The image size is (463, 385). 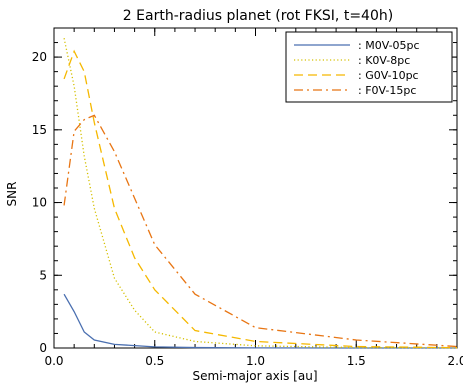 What do you see at coordinates (255, 376) in the screenshot?
I see `x-axis-label: Semi-major axis [au]` at bounding box center [255, 376].